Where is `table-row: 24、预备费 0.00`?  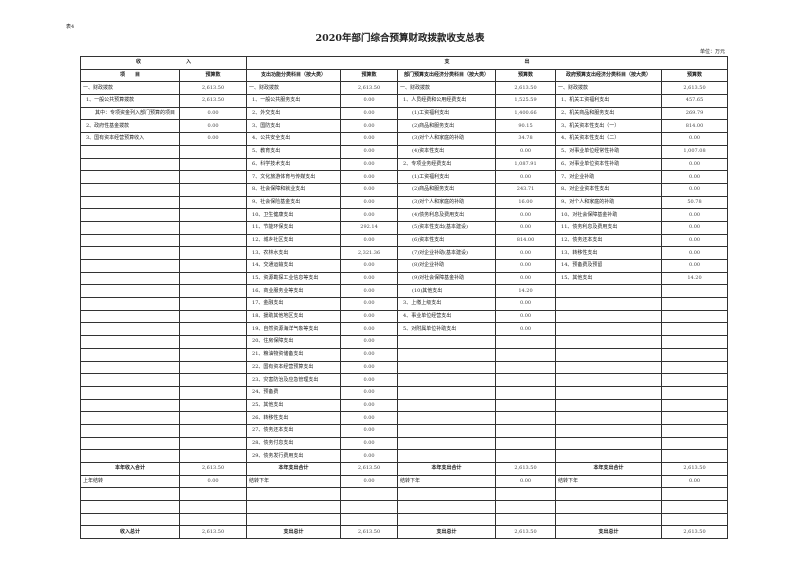
table-row: 24、预备费 0.00 is located at coordinates (404, 392).